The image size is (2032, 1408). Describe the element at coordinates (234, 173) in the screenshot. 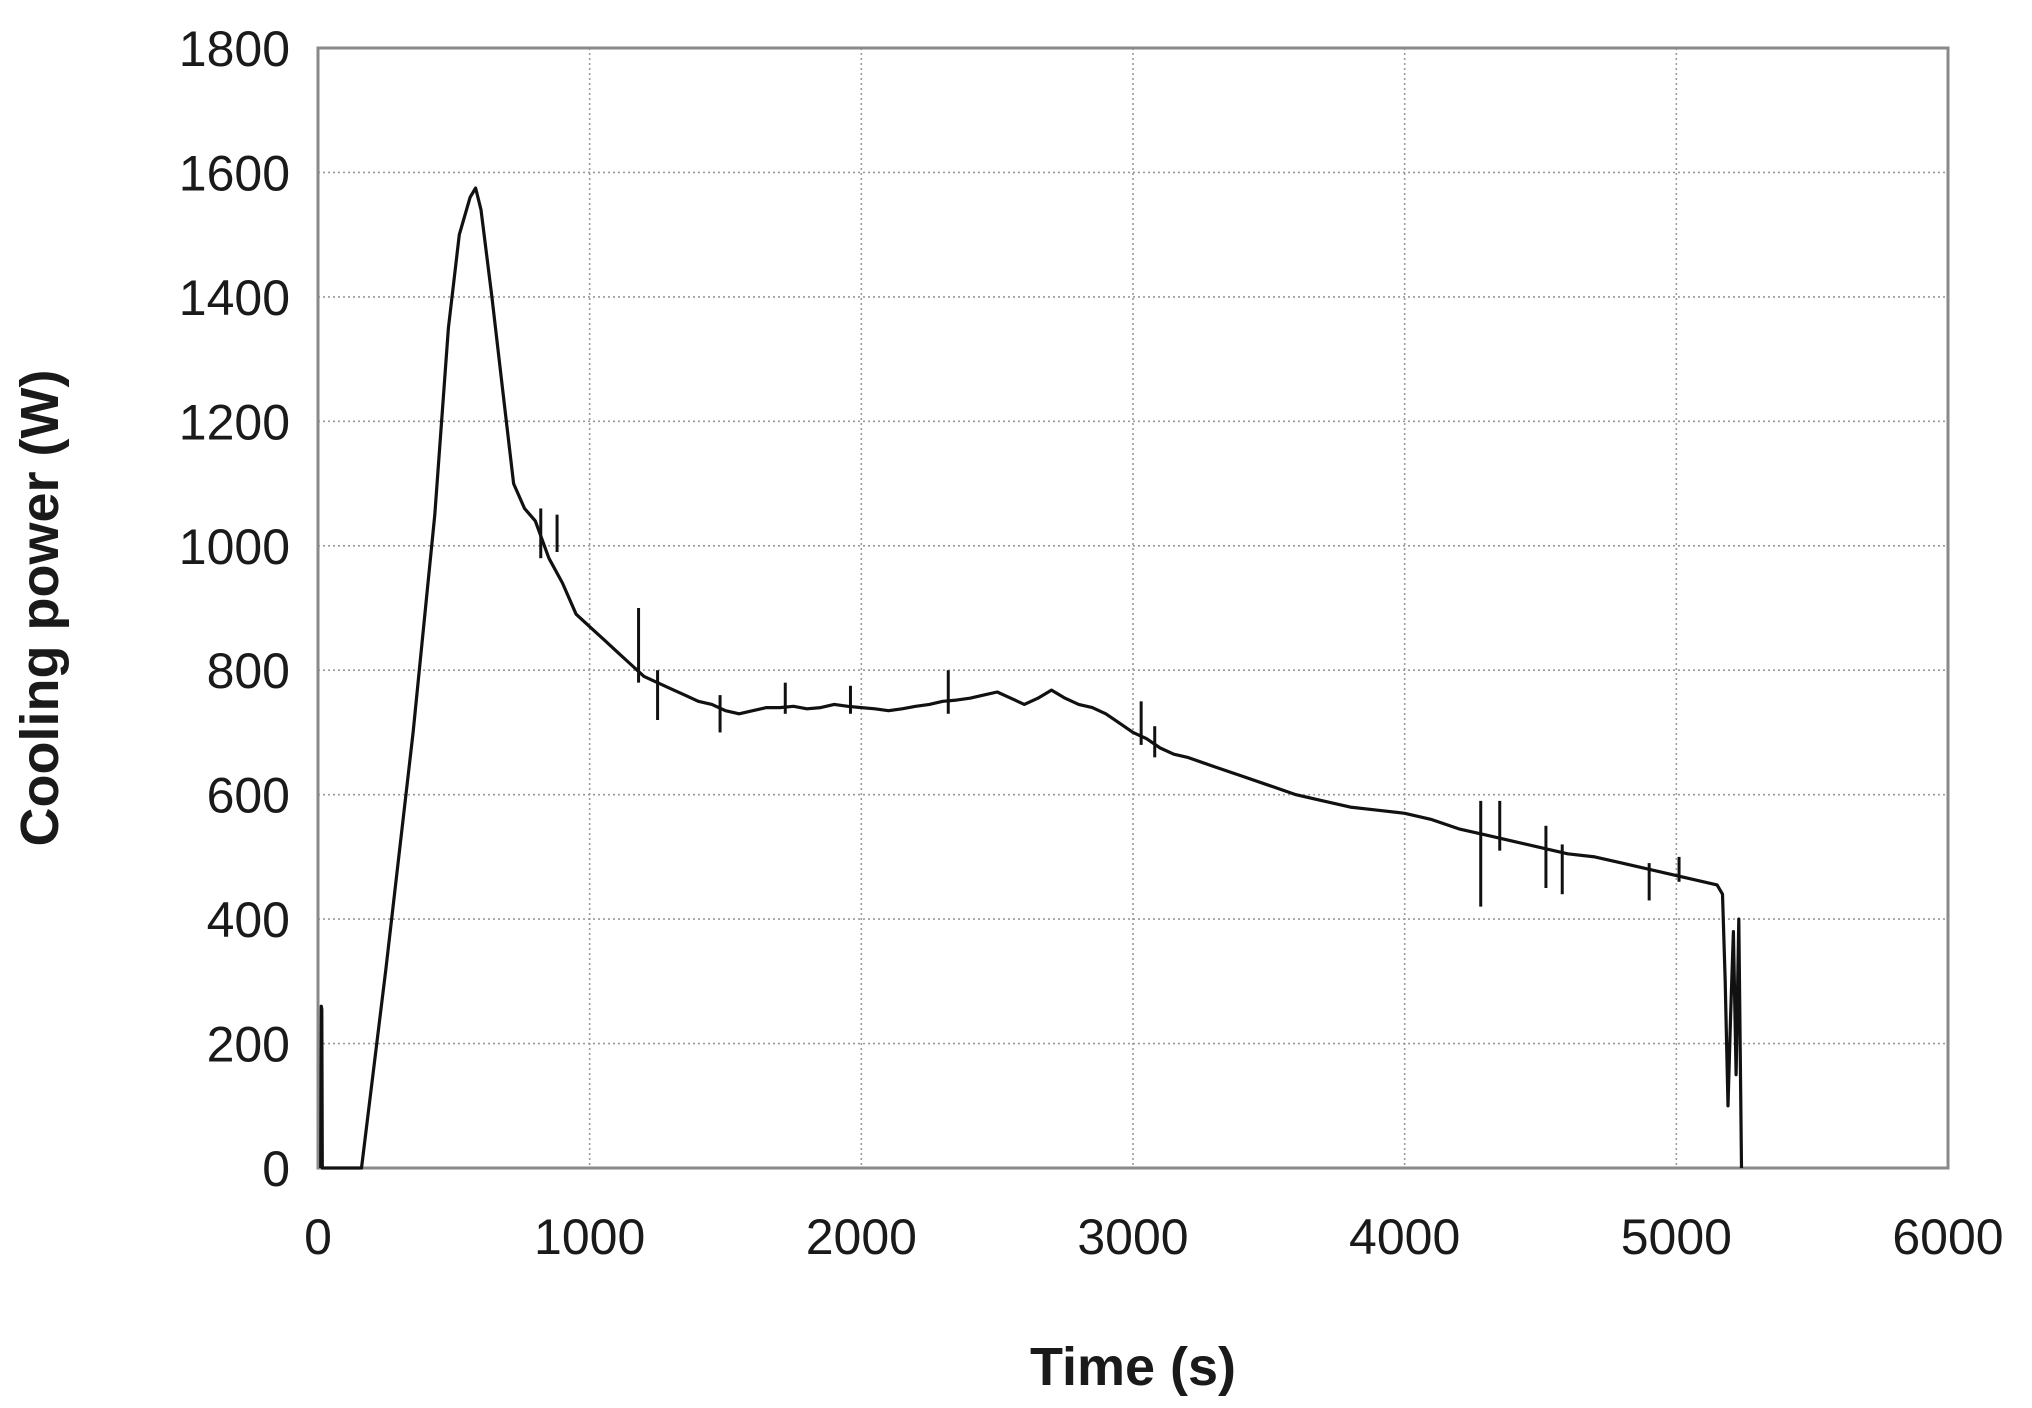

I see `y-tick-label: 1600` at that location.